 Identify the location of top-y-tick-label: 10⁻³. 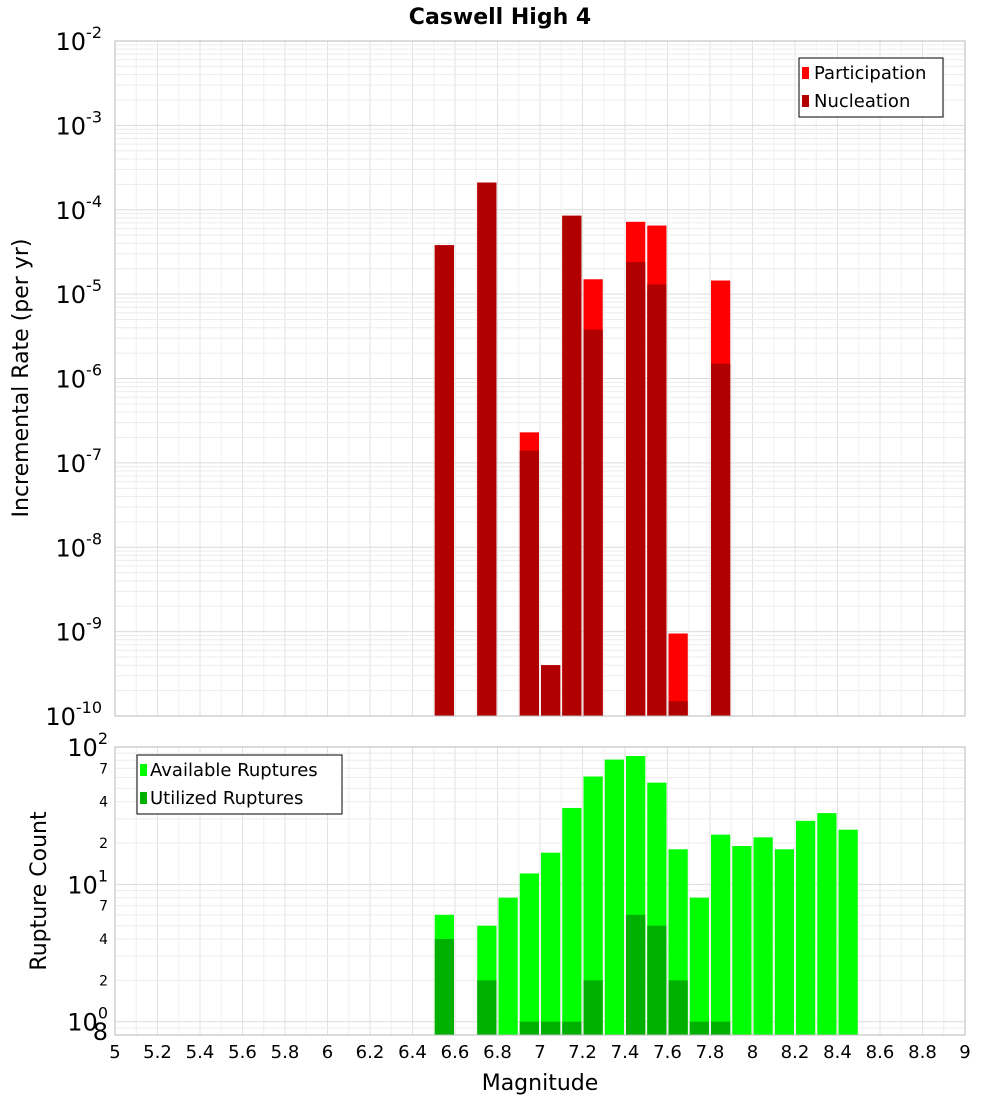
(79, 123).